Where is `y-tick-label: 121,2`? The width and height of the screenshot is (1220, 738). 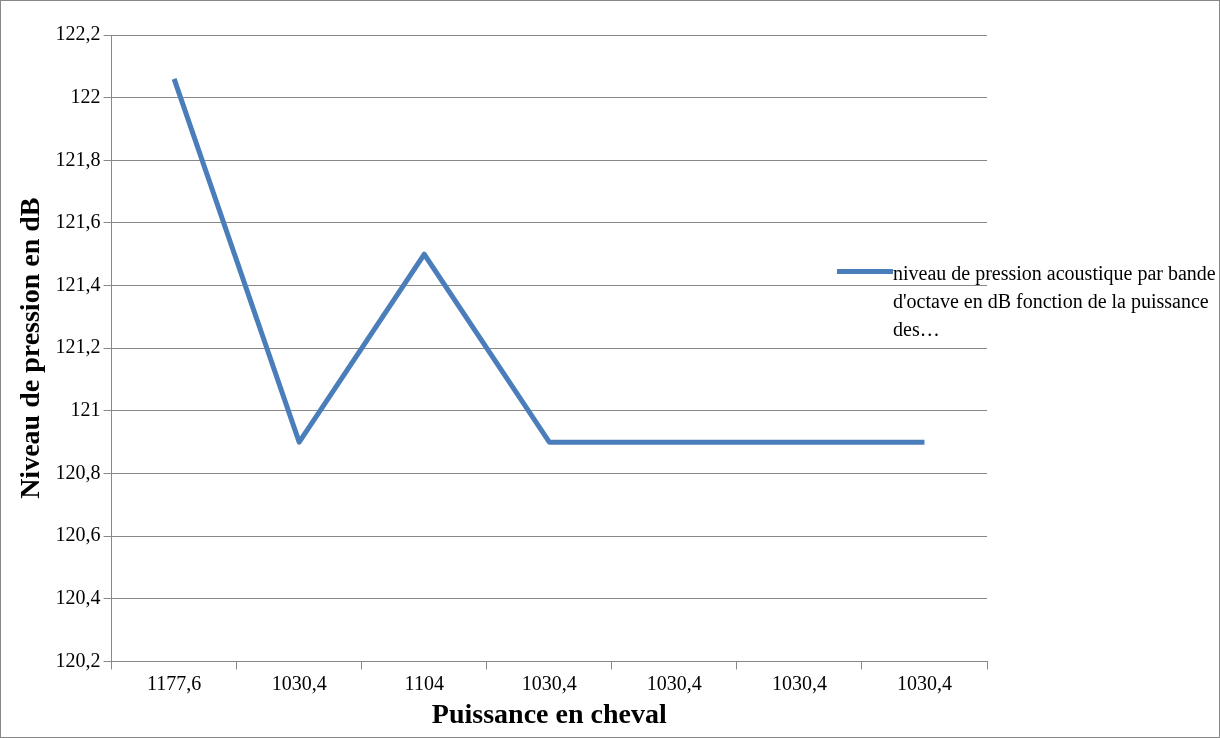
y-tick-label: 121,2 is located at coordinates (78, 346).